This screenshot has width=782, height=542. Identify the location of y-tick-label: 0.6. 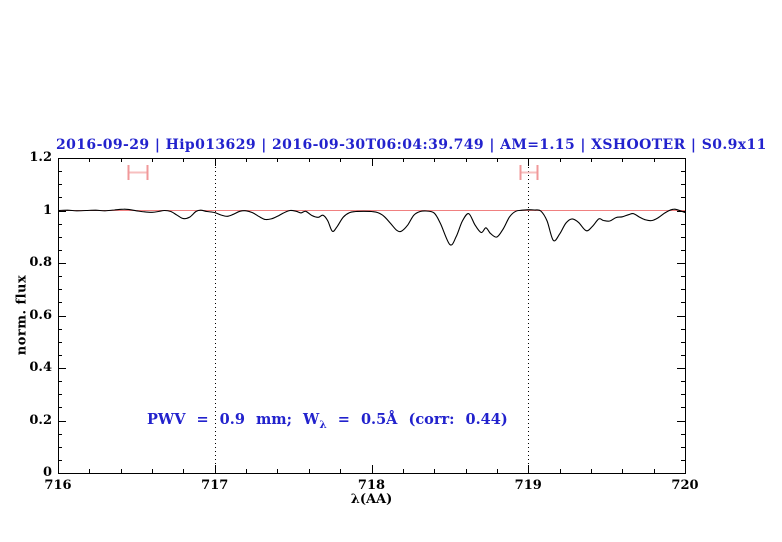
(40, 315).